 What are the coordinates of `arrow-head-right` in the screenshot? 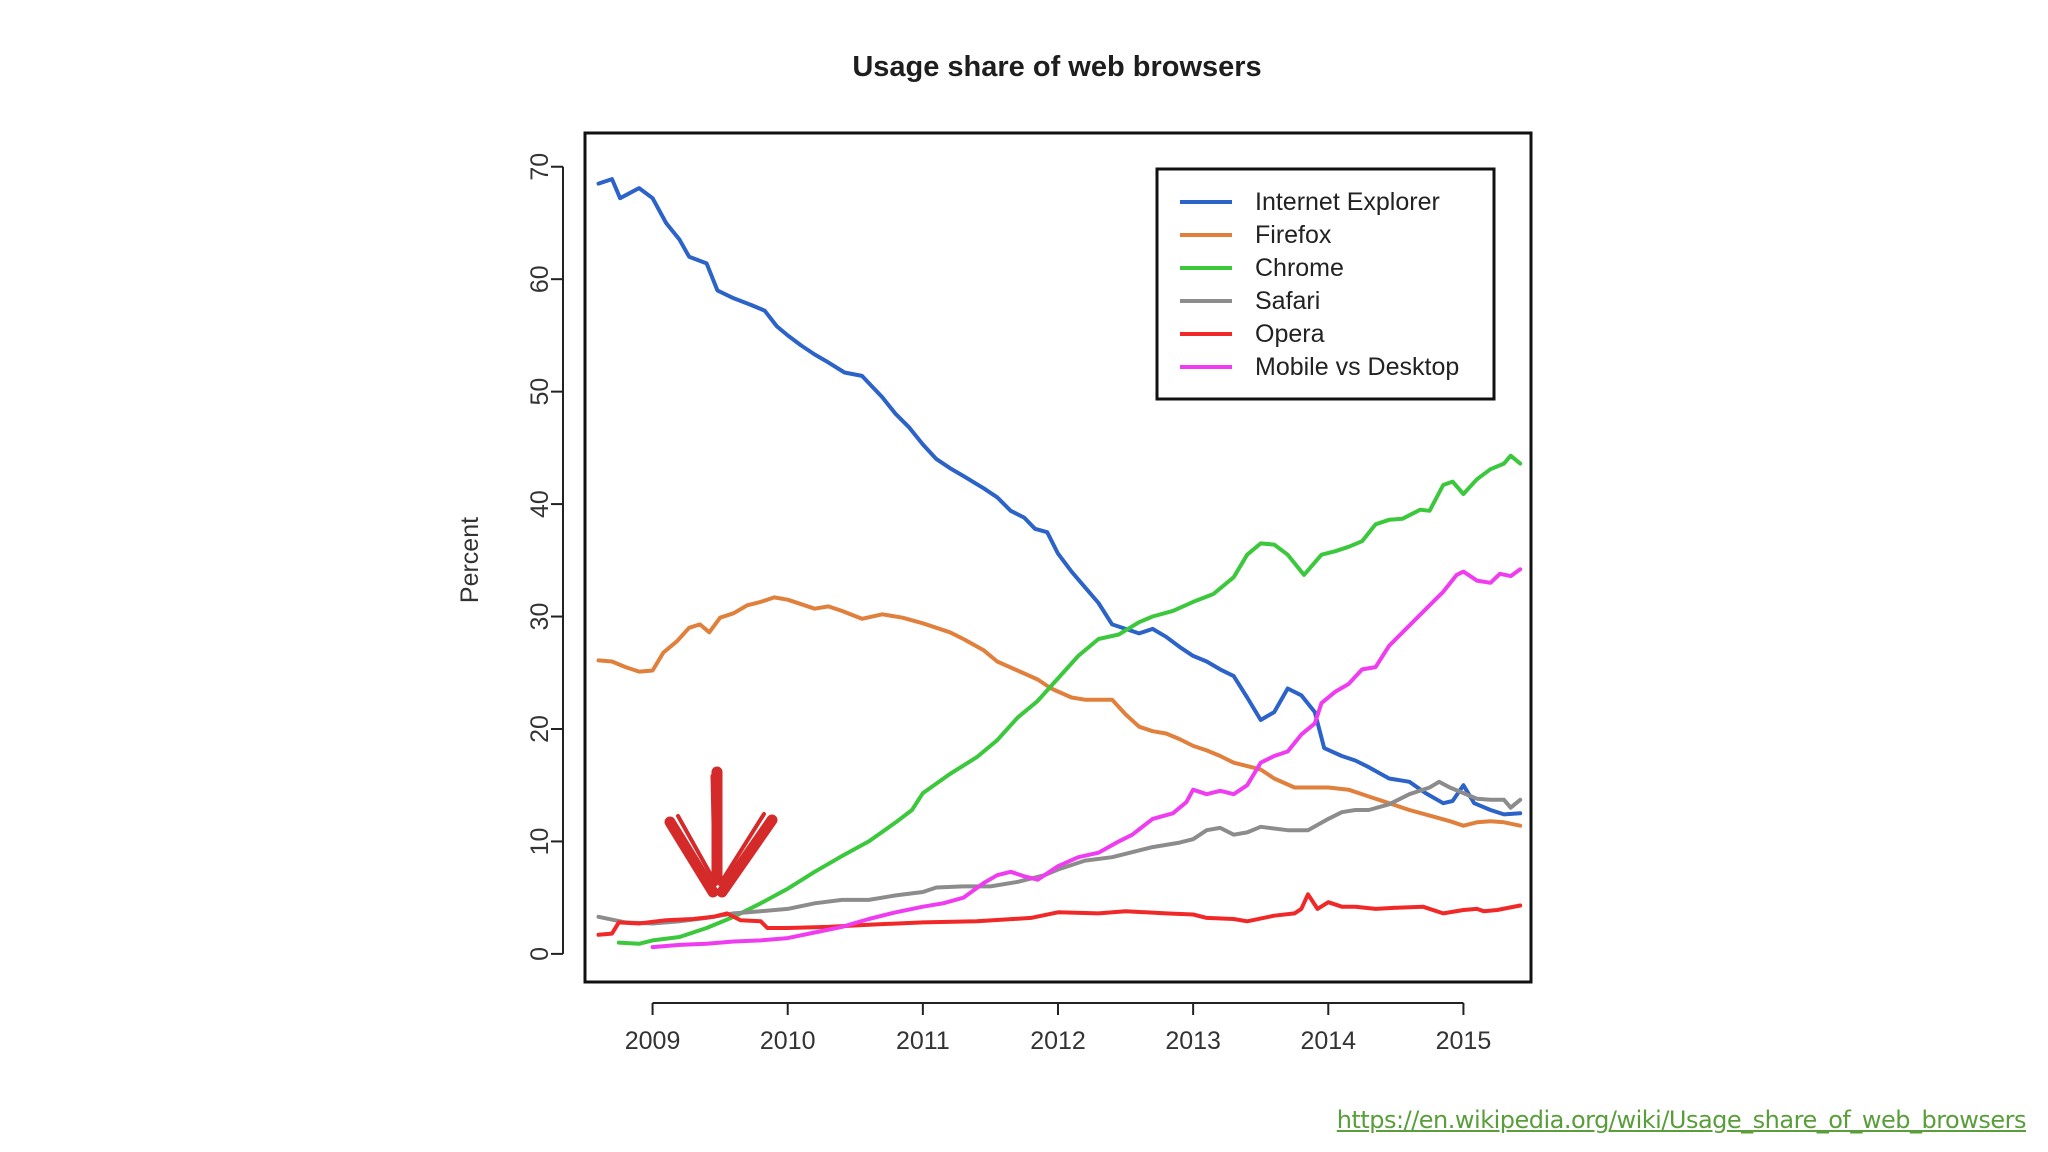 It's located at (747, 856).